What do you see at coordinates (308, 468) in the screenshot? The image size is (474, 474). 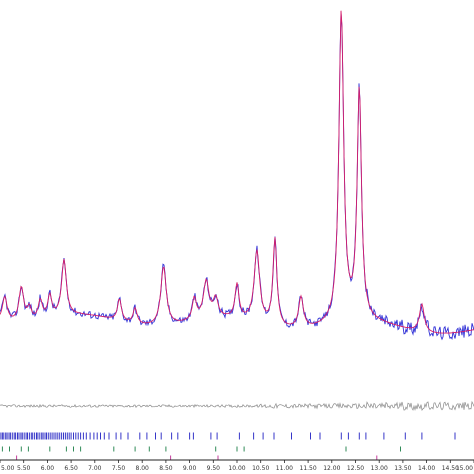 I see `x-tick-label: 11.50` at bounding box center [308, 468].